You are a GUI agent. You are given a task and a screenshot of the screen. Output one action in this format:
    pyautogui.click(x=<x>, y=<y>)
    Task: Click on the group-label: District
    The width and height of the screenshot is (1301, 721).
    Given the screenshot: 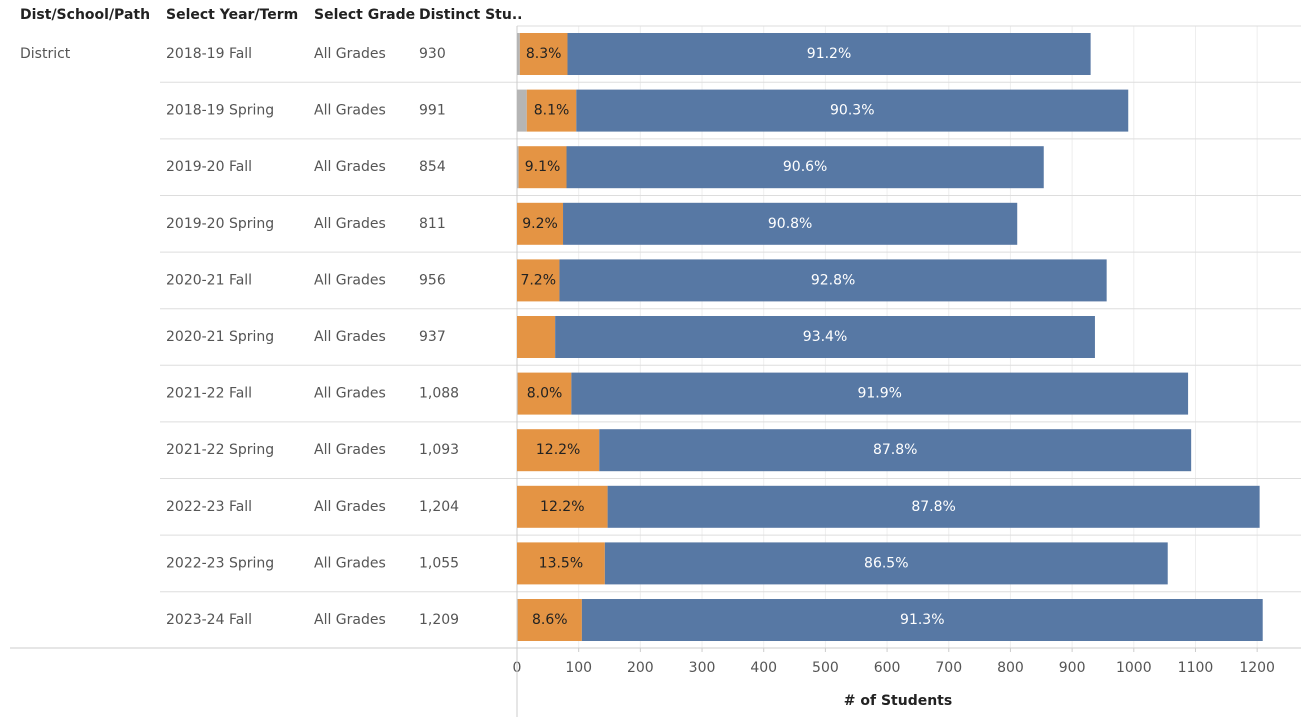 What is the action you would take?
    pyautogui.click(x=45, y=54)
    